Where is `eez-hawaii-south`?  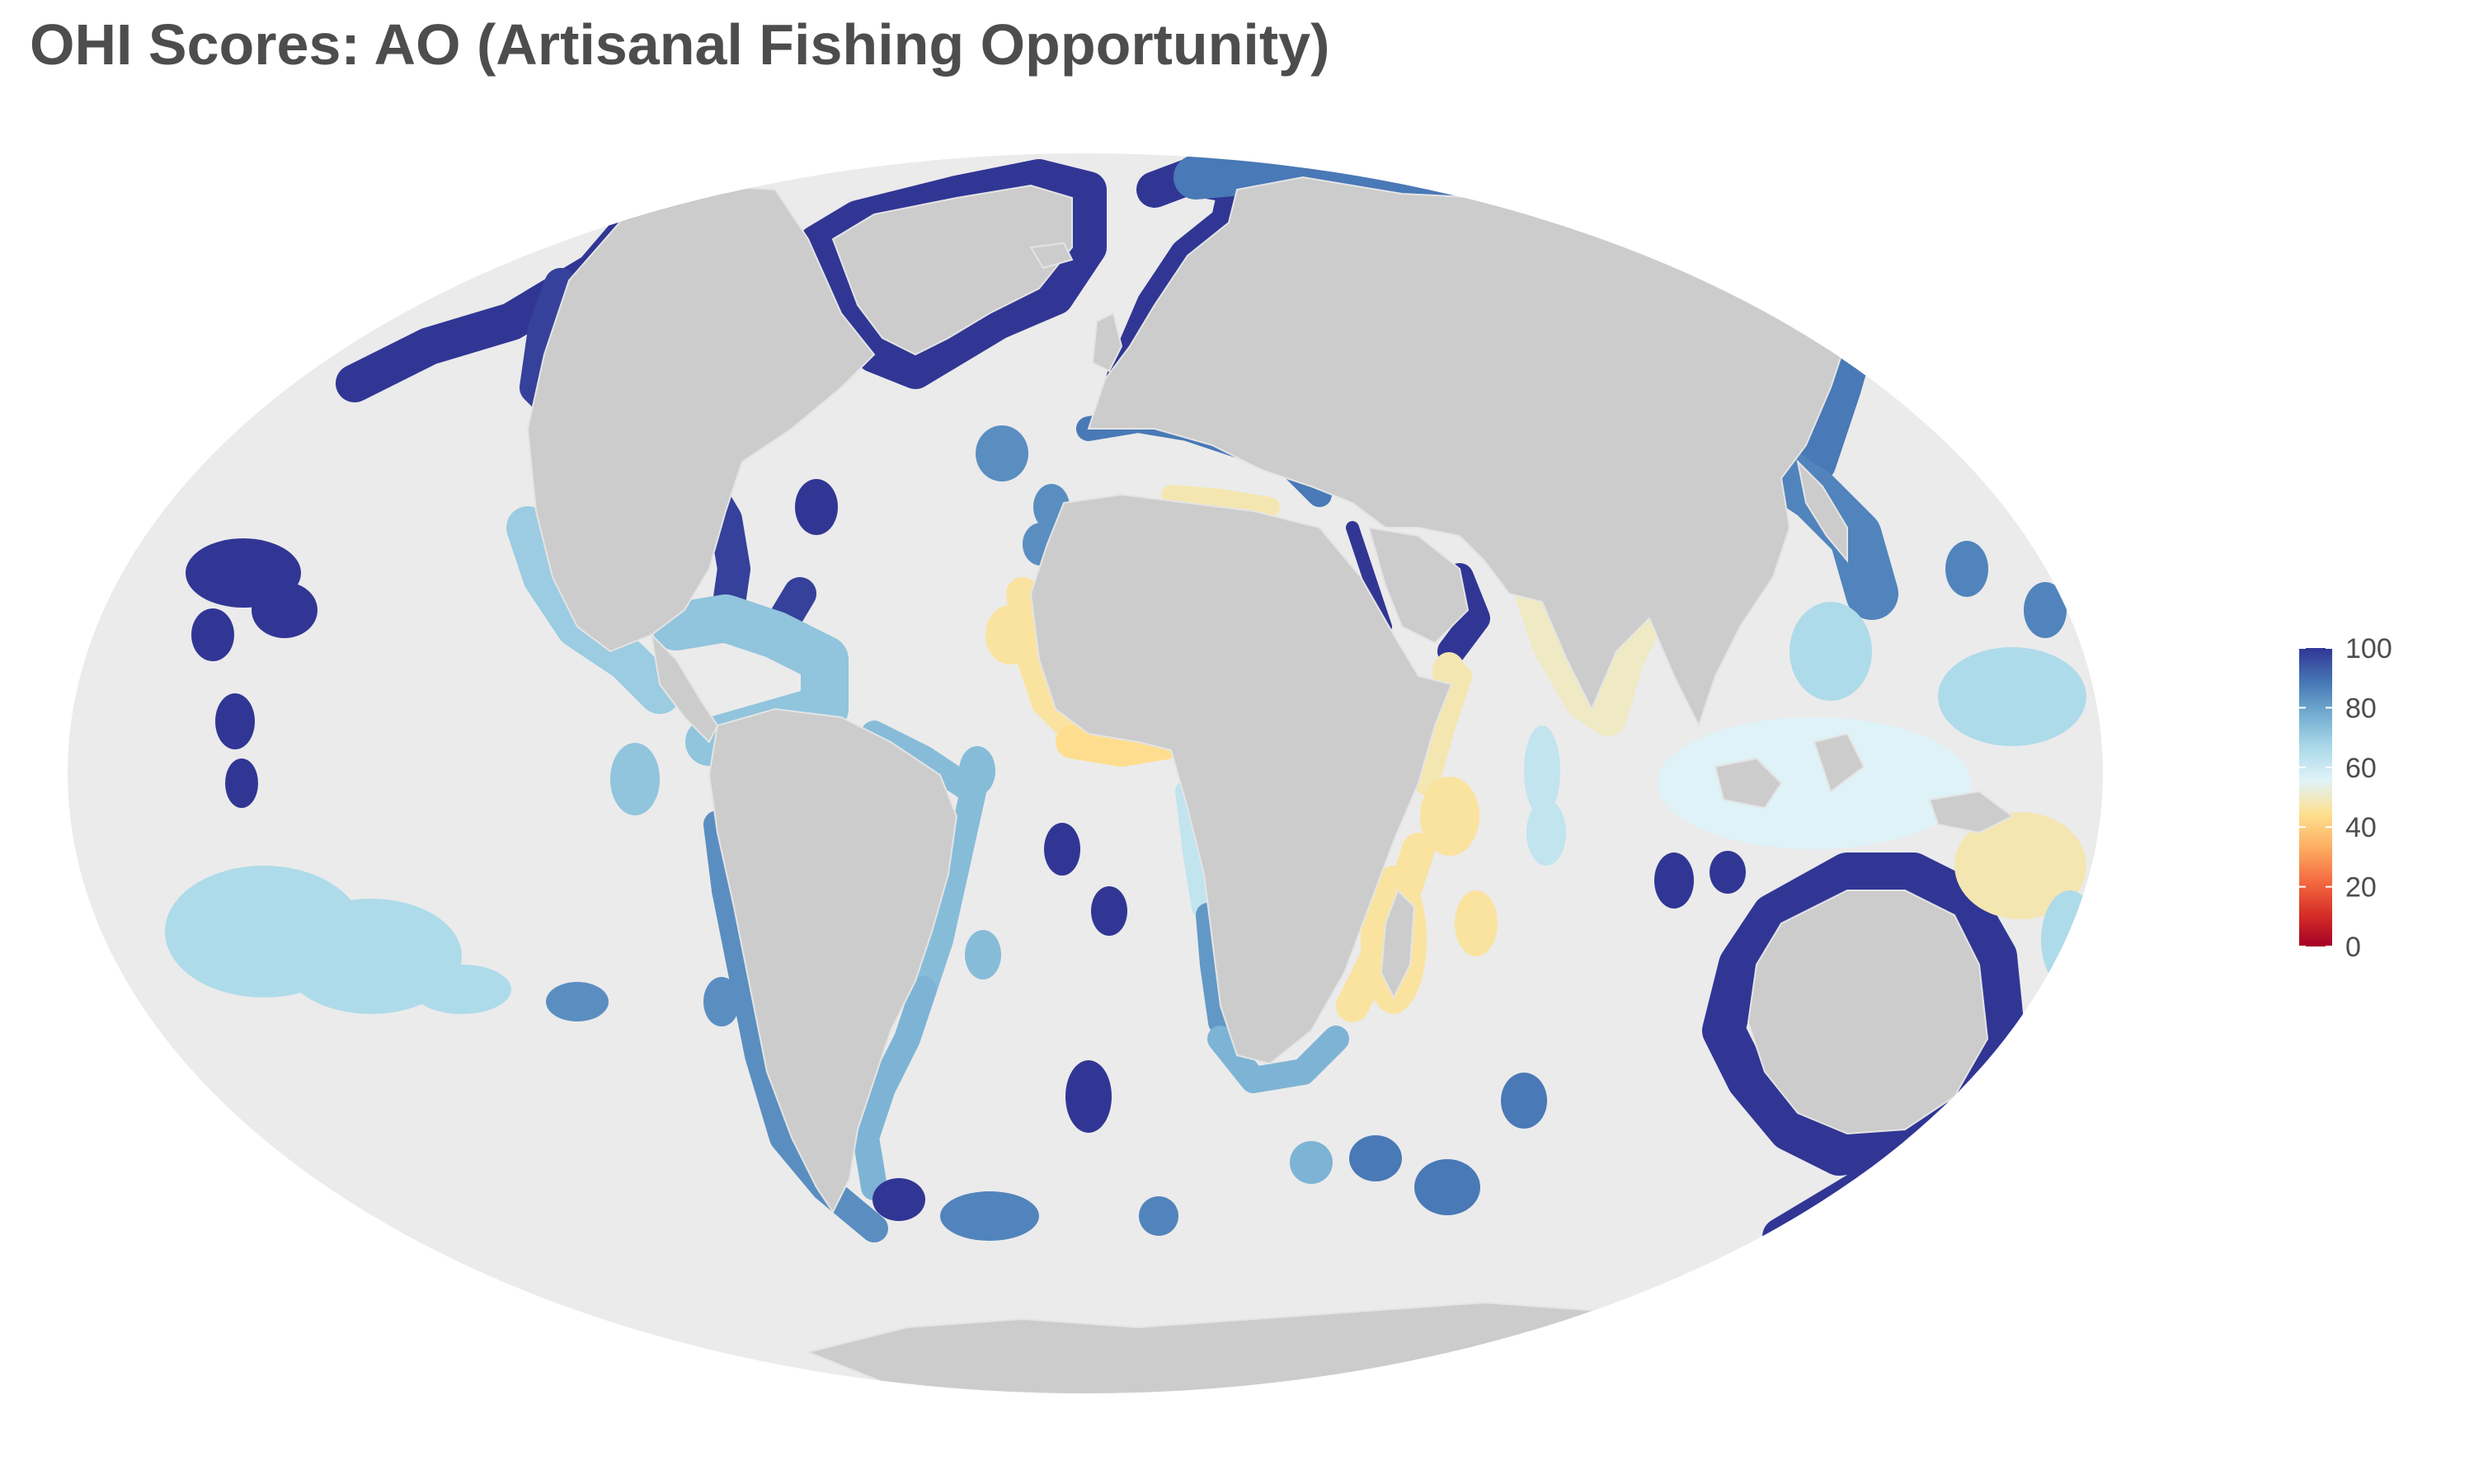
eez-hawaii-south is located at coordinates (284, 610).